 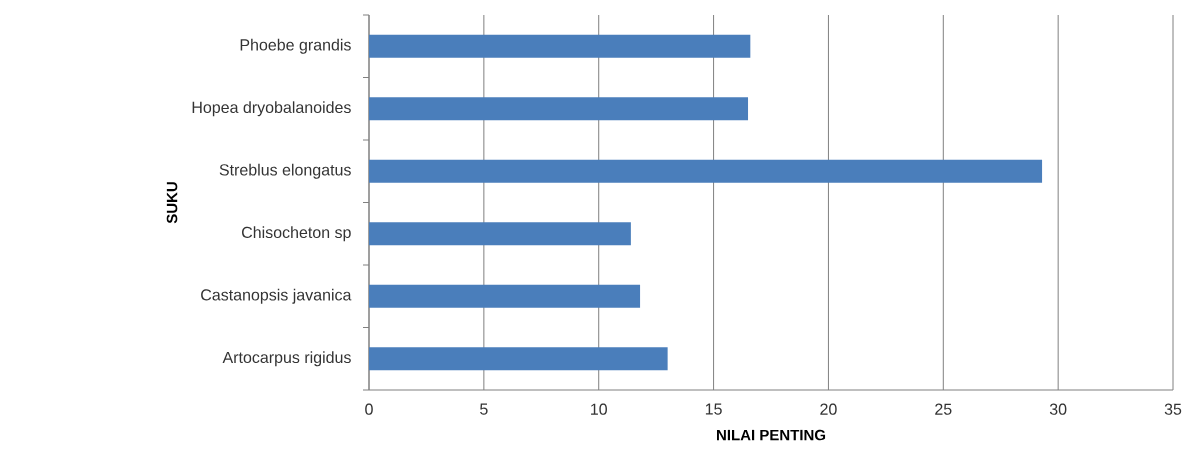 What do you see at coordinates (369, 409) in the screenshot?
I see `x-tick-label: 0` at bounding box center [369, 409].